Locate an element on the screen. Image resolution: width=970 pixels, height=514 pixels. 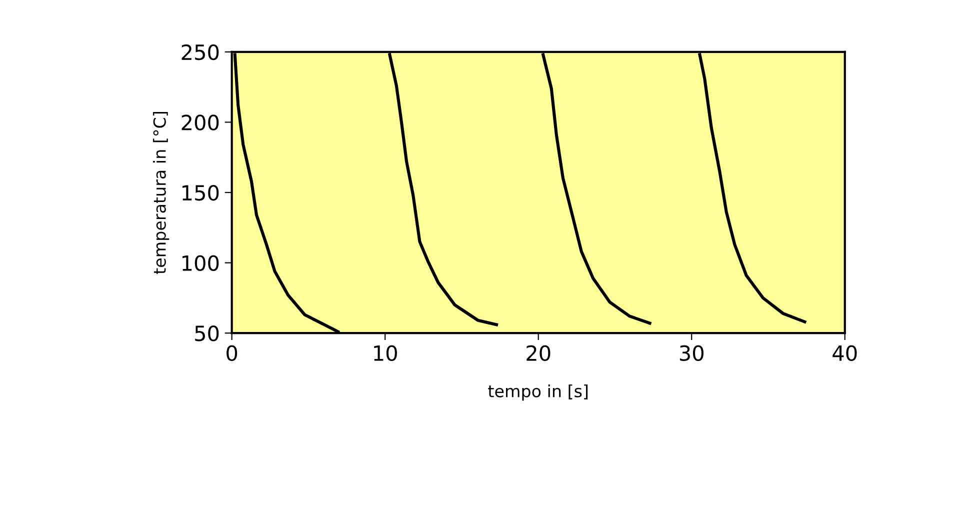
y-tick-label: 150 is located at coordinates (200, 192).